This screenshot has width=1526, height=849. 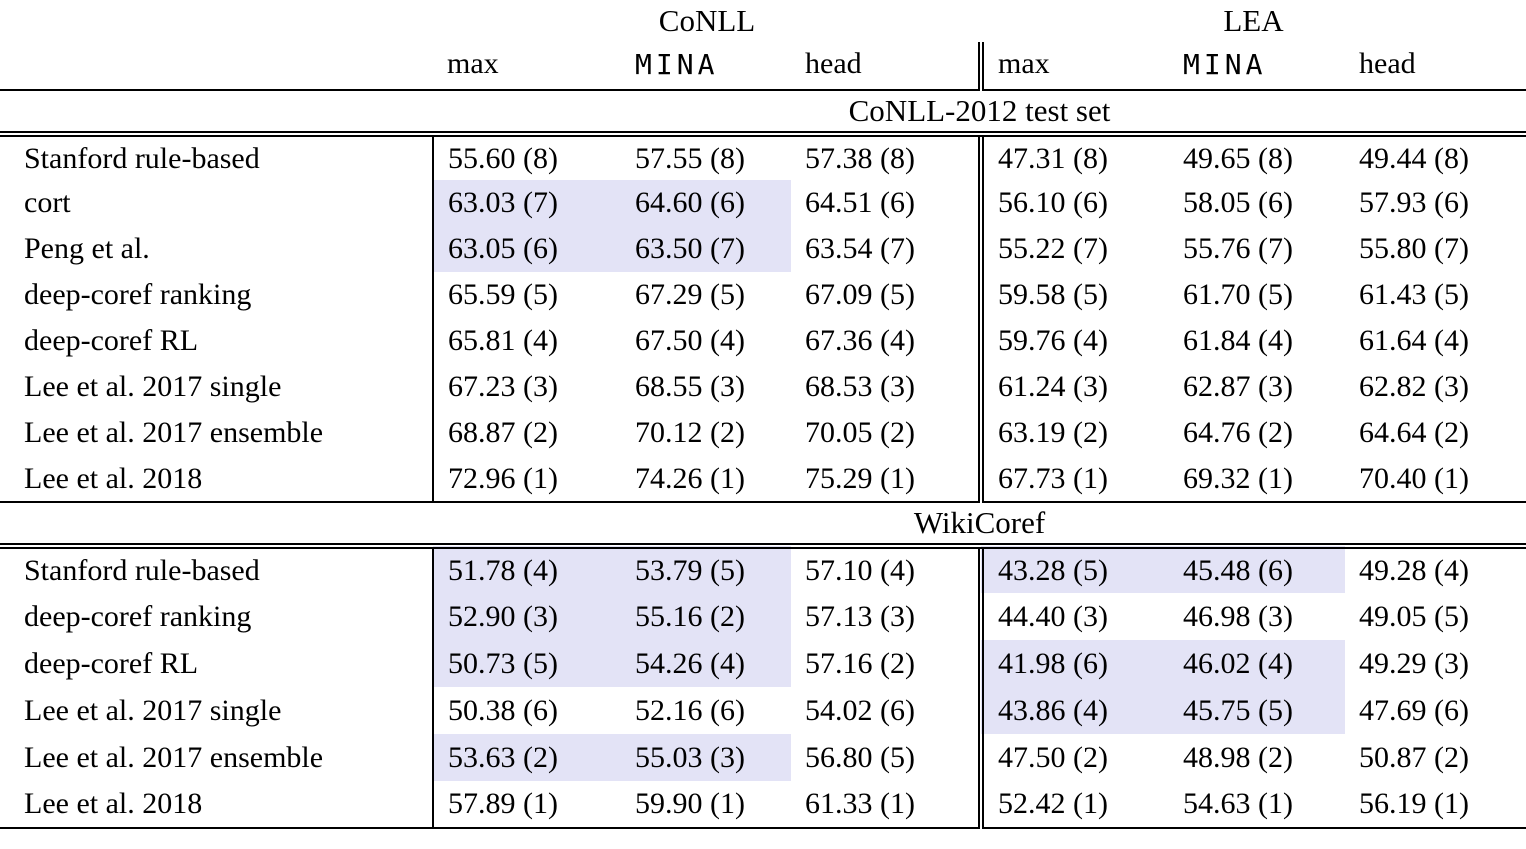 What do you see at coordinates (886, 805) in the screenshot?
I see `cell-conll-head: 61.33 (1)` at bounding box center [886, 805].